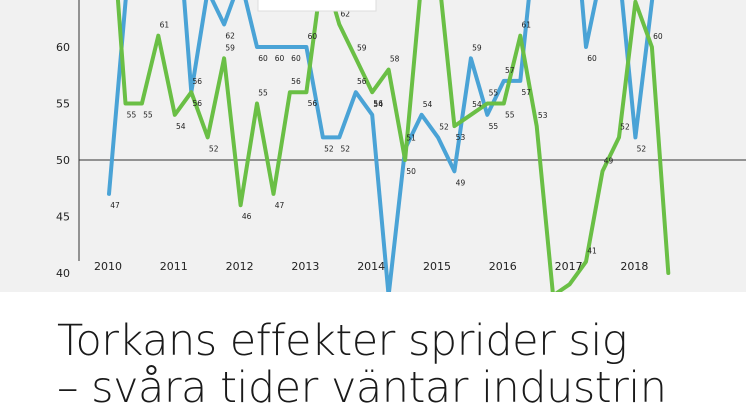 The width and height of the screenshot is (746, 419). Describe the element at coordinates (494, 126) in the screenshot. I see `data-label-blue: 55` at that location.